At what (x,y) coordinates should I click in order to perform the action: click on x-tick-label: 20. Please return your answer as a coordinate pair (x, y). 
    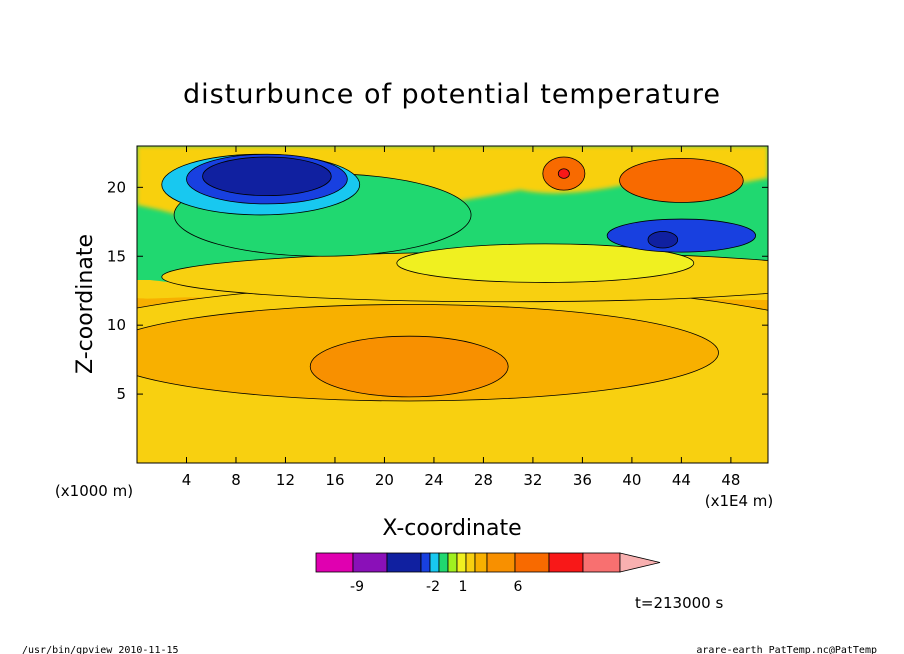
    Looking at the image, I should click on (384, 480).